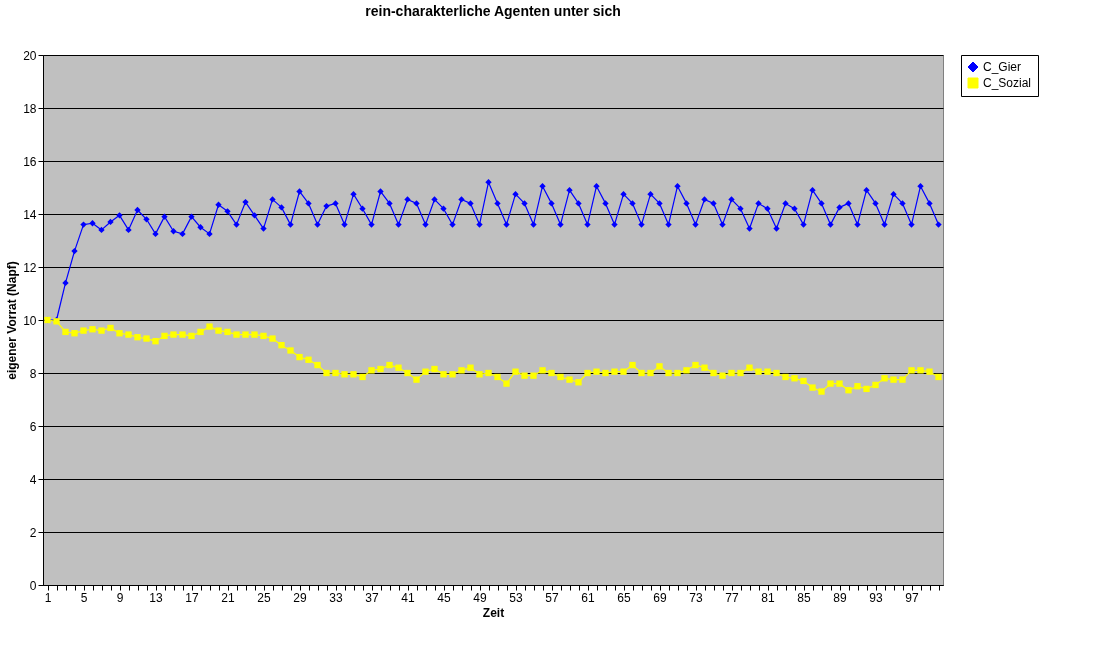 This screenshot has height=669, width=1112. What do you see at coordinates (1007, 83) in the screenshot?
I see `legend-label: C_Sozial` at bounding box center [1007, 83].